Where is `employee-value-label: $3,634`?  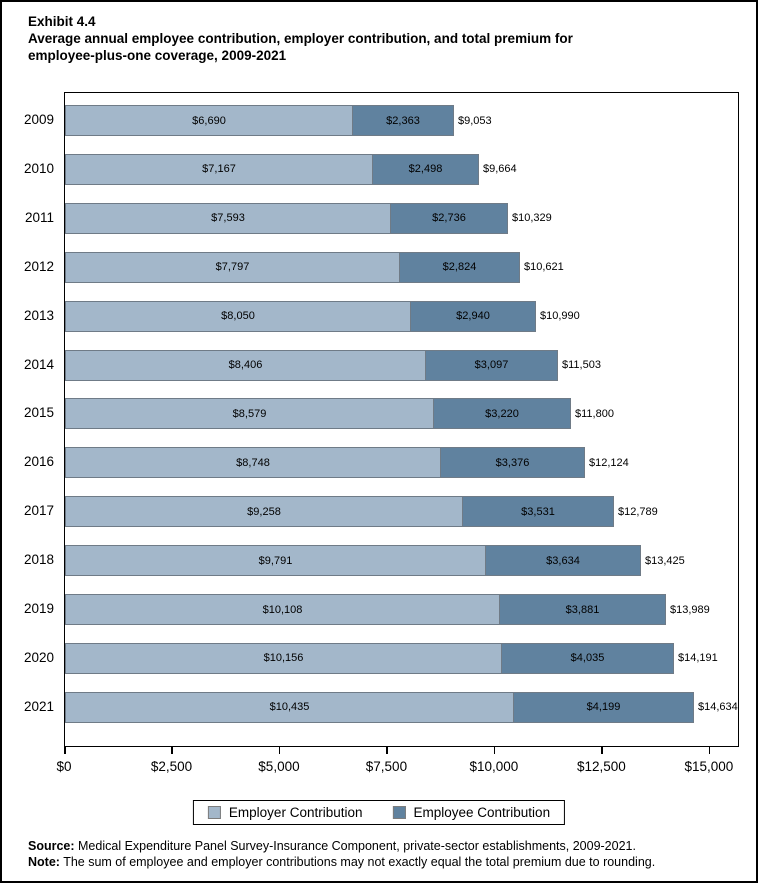
employee-value-label: $3,634 is located at coordinates (563, 560).